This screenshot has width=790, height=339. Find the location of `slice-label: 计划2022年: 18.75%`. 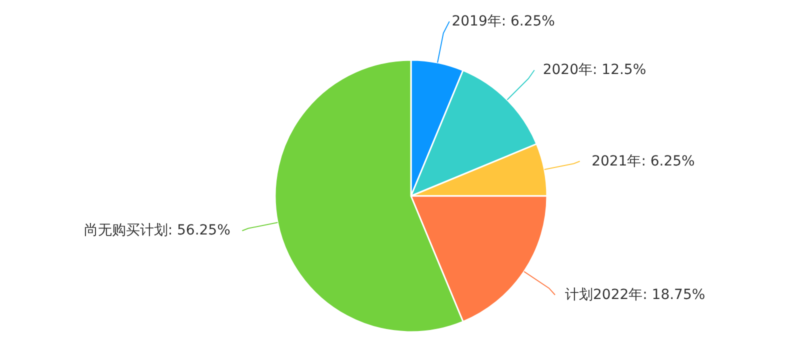

slice-label: 计划2022年: 18.75% is located at coordinates (635, 294).